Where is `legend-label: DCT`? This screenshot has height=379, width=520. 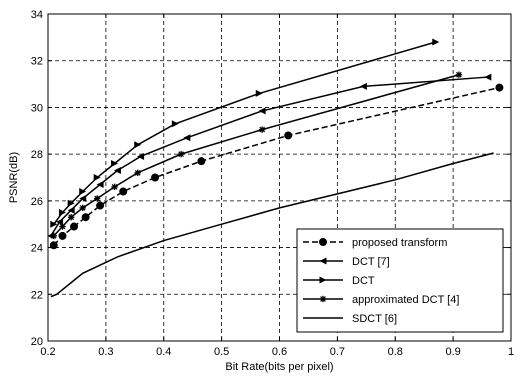
legend-label: DCT is located at coordinates (363, 281).